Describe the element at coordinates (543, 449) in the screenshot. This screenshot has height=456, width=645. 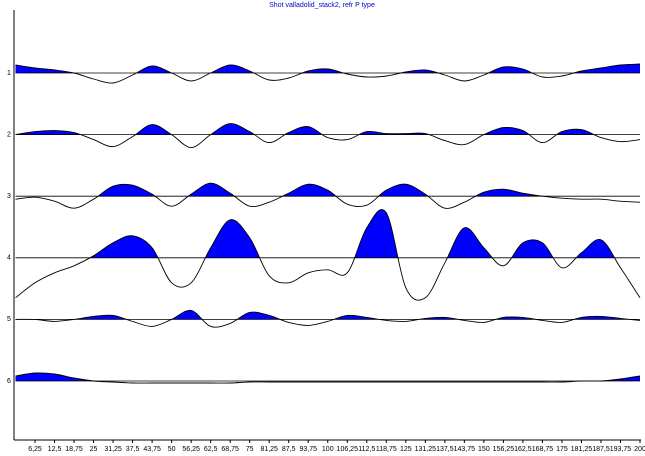
I see `x-tick-label: 168,75` at that location.